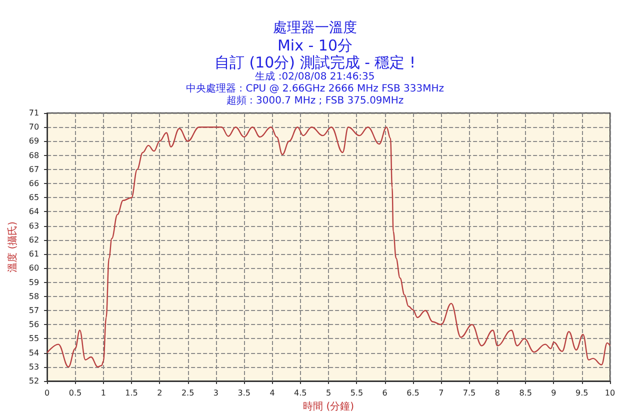  I want to click on text: 生成 :02/08/08 21:46:35, so click(315, 76).